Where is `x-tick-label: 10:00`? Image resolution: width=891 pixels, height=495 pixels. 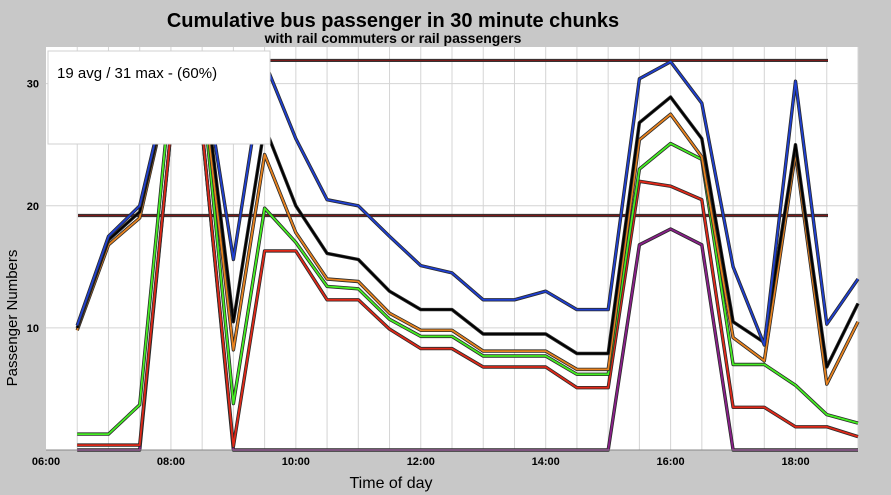 x-tick-label: 10:00 is located at coordinates (296, 462).